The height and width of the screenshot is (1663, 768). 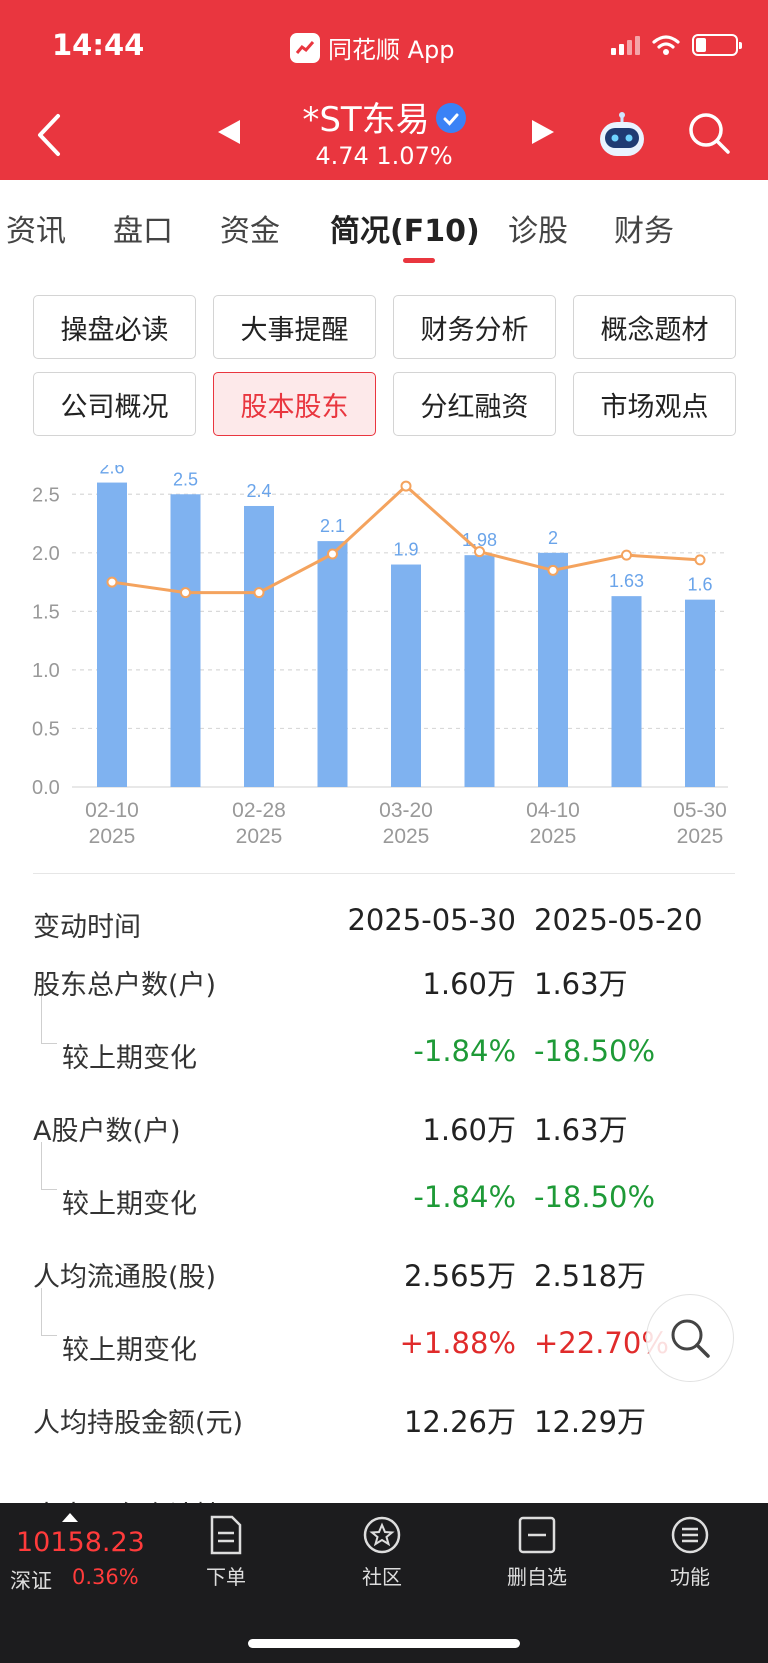 I want to click on tab-0: 资讯, so click(x=36, y=231).